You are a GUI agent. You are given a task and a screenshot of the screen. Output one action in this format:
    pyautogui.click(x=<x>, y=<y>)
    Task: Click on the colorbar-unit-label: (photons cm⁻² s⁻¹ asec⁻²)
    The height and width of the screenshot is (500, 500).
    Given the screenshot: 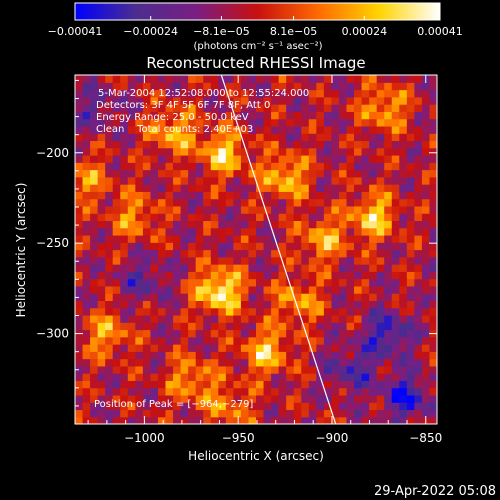 What is the action you would take?
    pyautogui.click(x=257, y=46)
    